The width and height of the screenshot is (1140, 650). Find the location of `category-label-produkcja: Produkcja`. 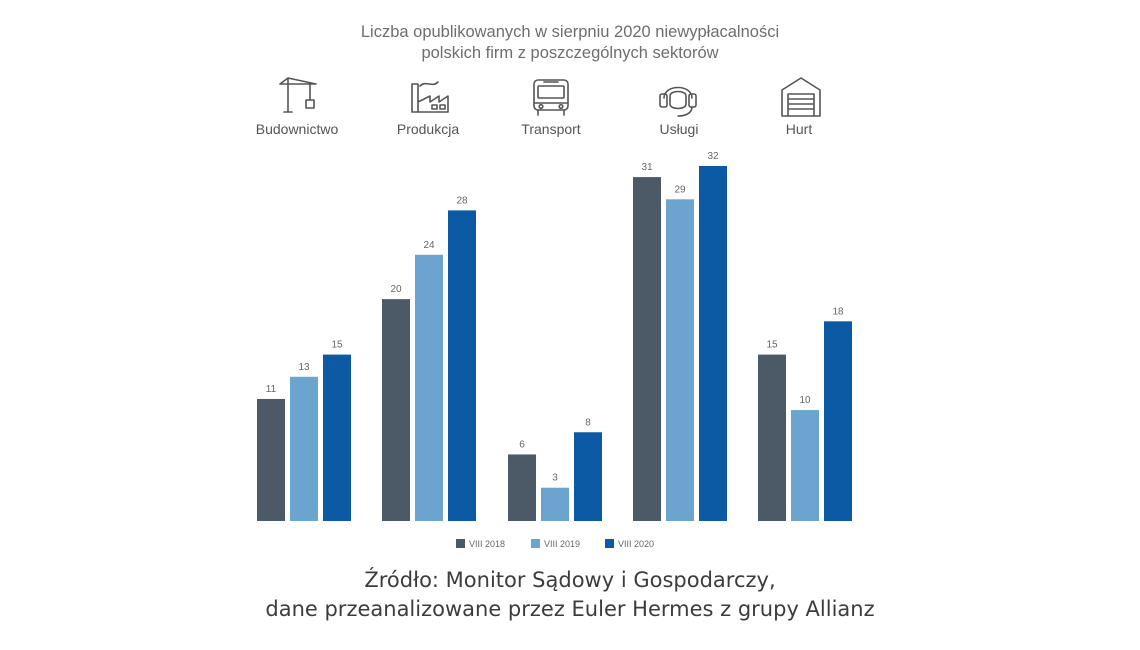

category-label-produkcja: Produkcja is located at coordinates (428, 129).